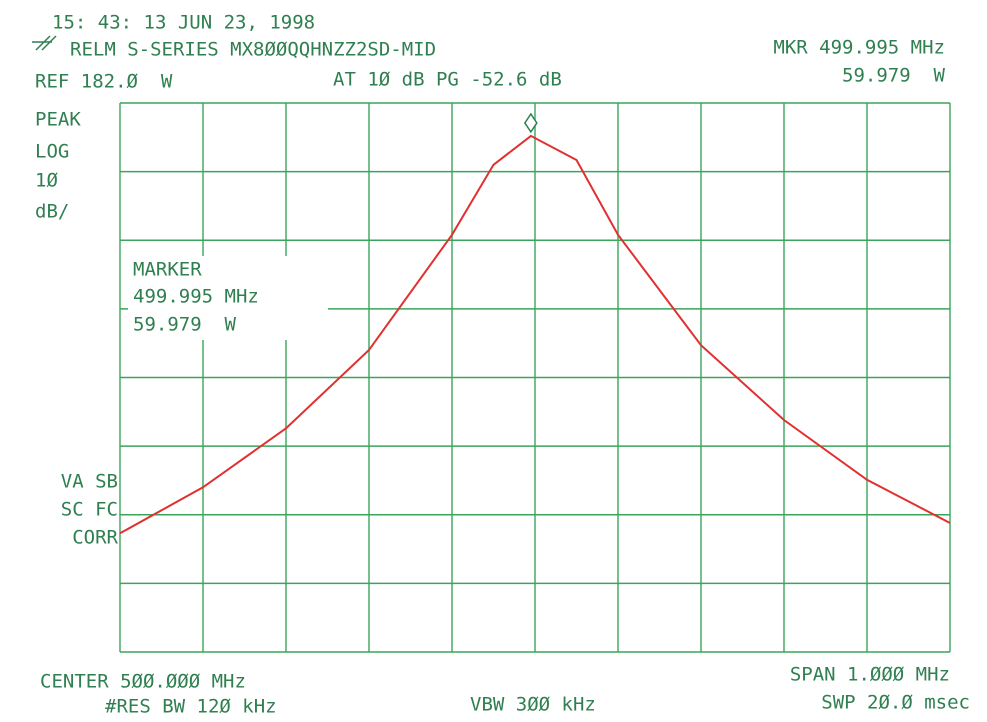 This screenshot has width=987, height=722. I want to click on device-name: RELM S-SERIES MX8ØØQQHNZZ2SD-MID, so click(253, 50).